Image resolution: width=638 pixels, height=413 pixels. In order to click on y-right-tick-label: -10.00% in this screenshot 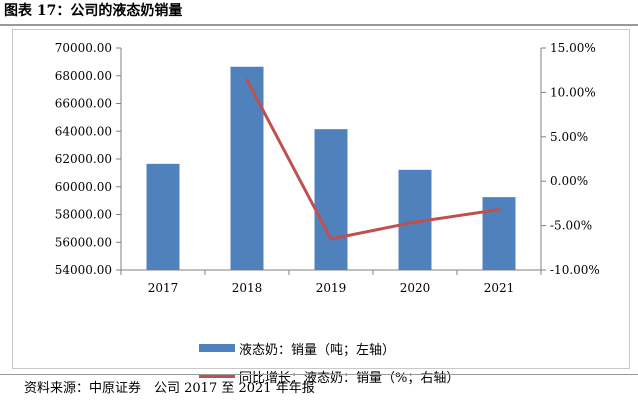, I will do `click(575, 270)`.